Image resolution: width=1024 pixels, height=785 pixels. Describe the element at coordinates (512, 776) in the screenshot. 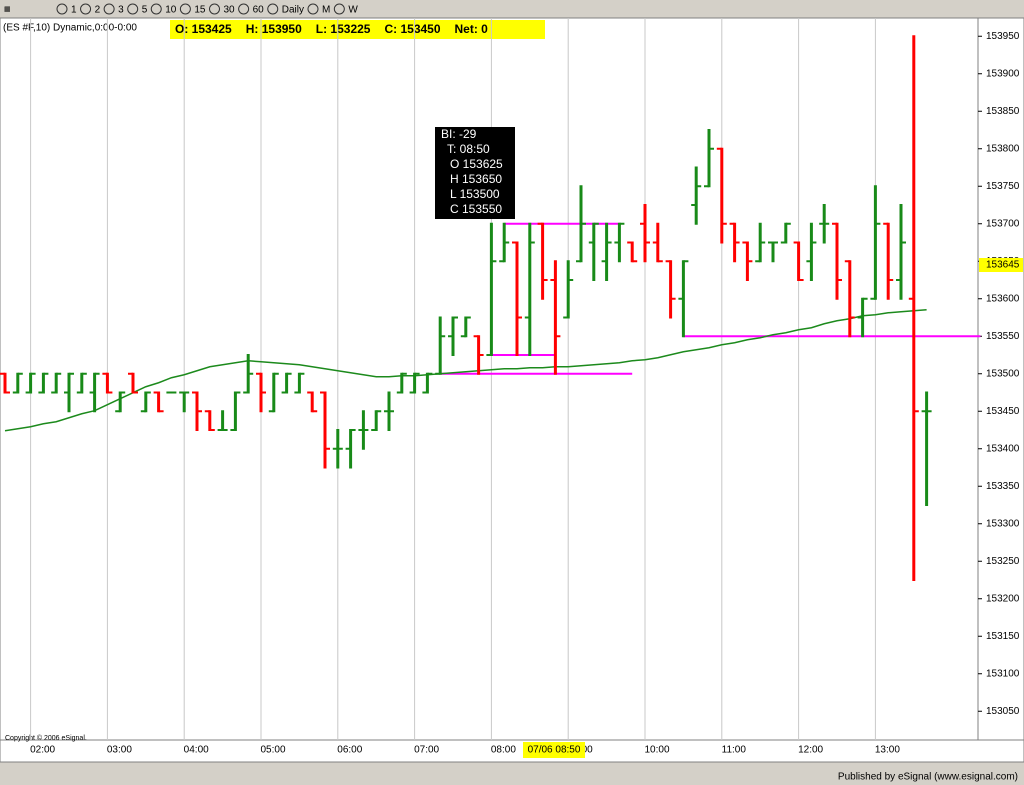

I see `status-bar` at that location.